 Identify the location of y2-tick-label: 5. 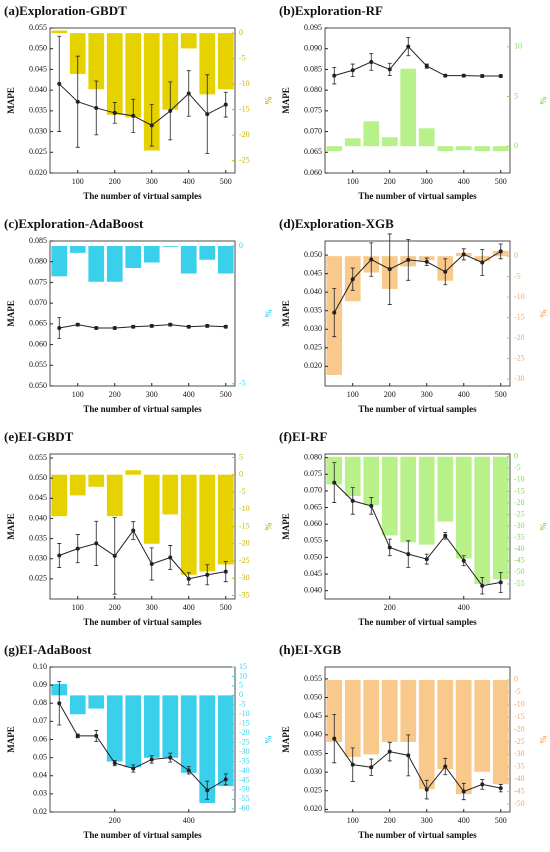
(241, 685).